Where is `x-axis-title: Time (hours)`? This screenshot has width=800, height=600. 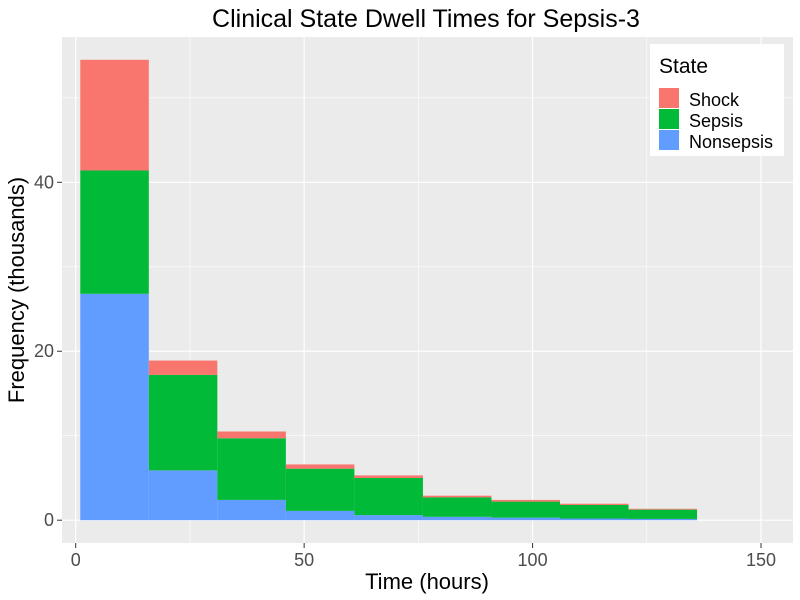 x-axis-title: Time (hours) is located at coordinates (427, 581).